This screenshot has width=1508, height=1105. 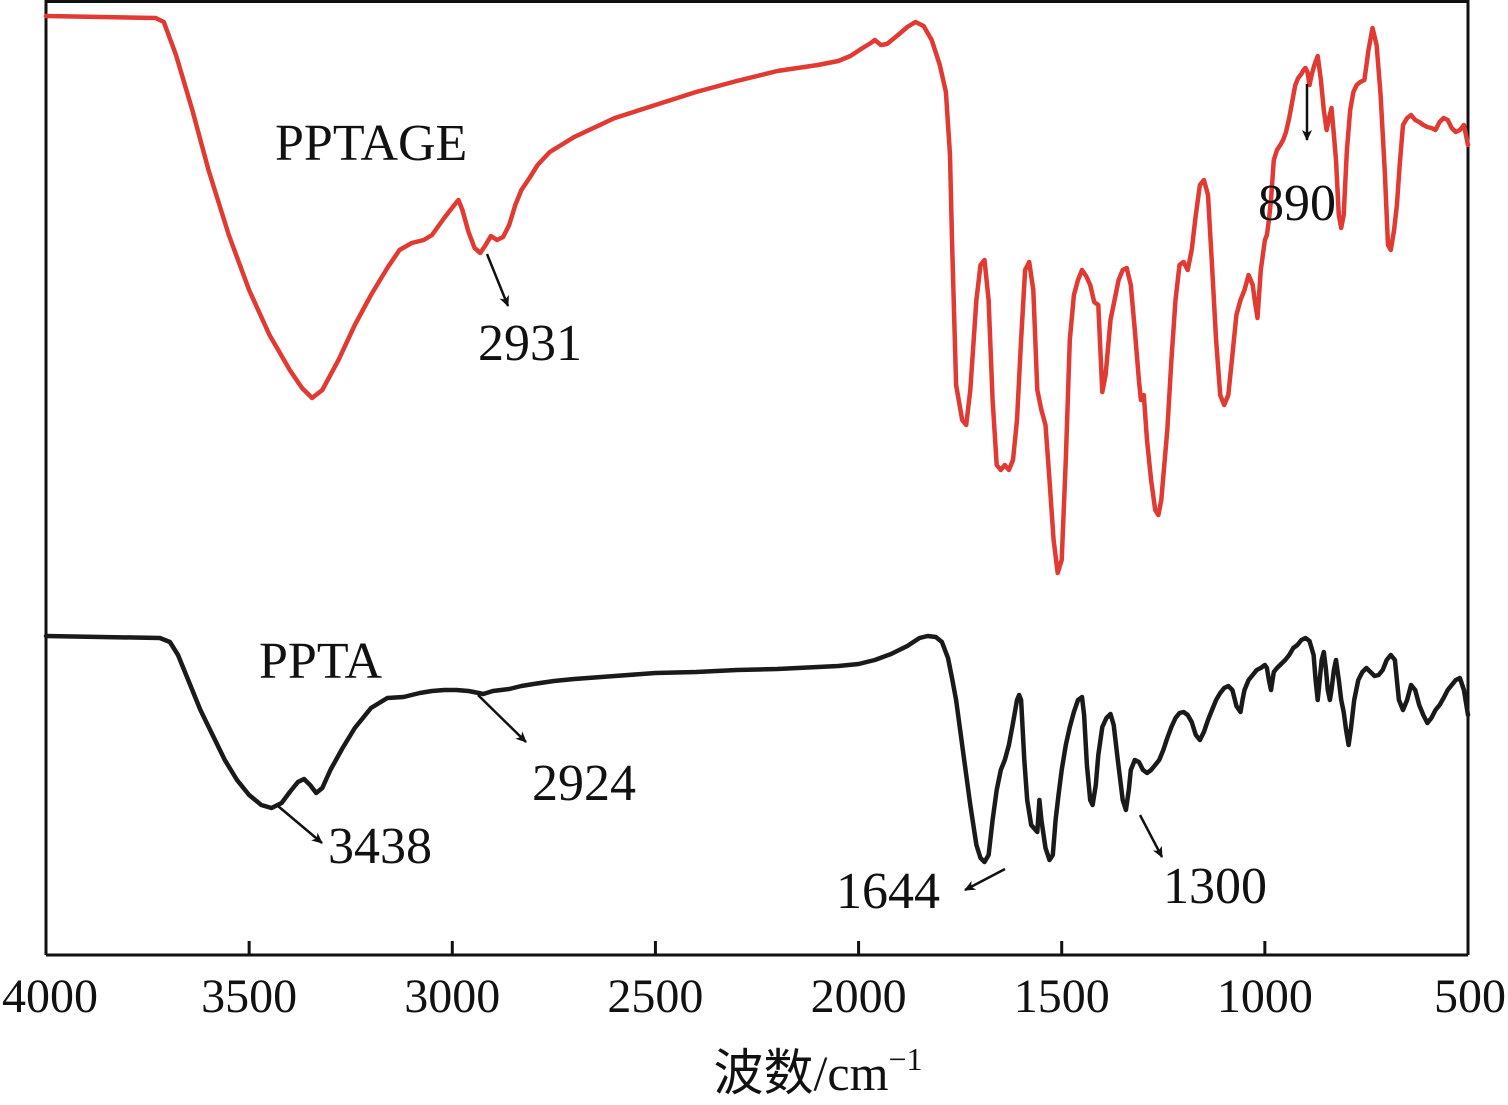 I want to click on annotation-label-3438: 3438, so click(x=380, y=846).